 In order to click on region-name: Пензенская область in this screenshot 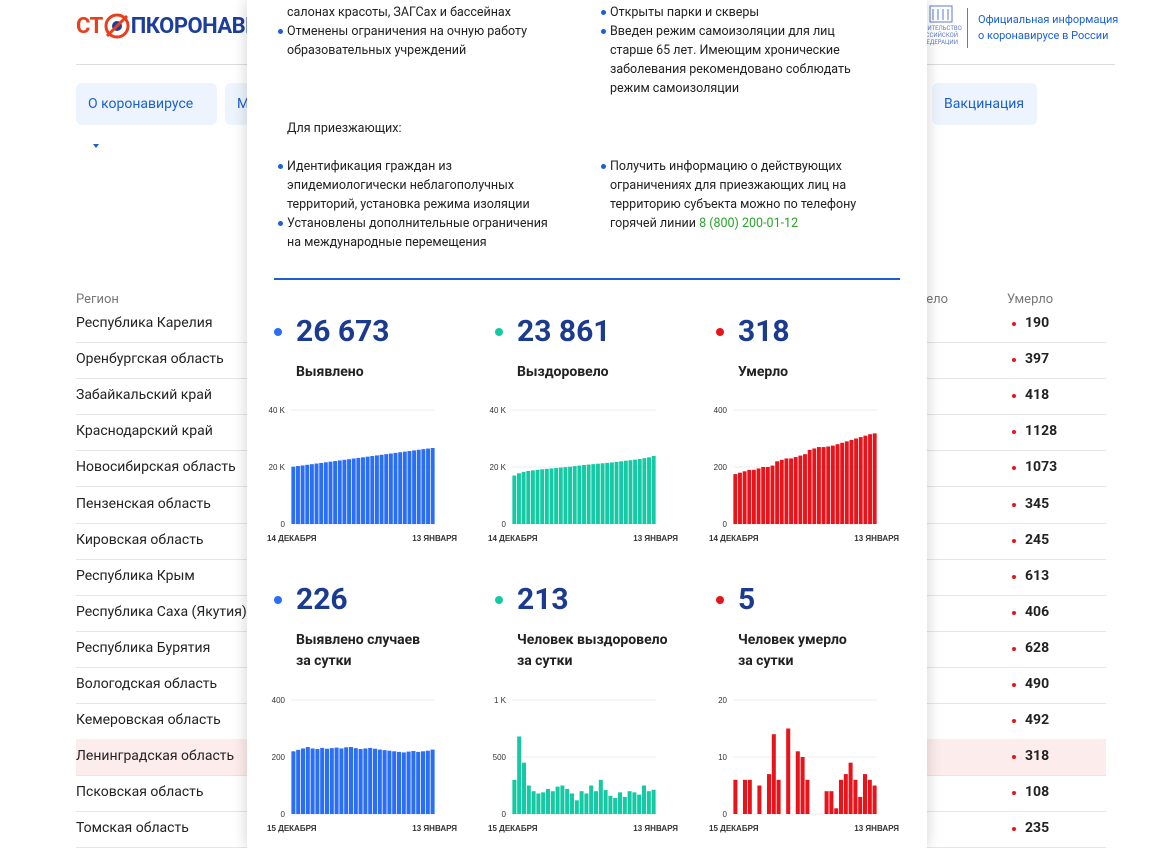, I will do `click(143, 503)`.